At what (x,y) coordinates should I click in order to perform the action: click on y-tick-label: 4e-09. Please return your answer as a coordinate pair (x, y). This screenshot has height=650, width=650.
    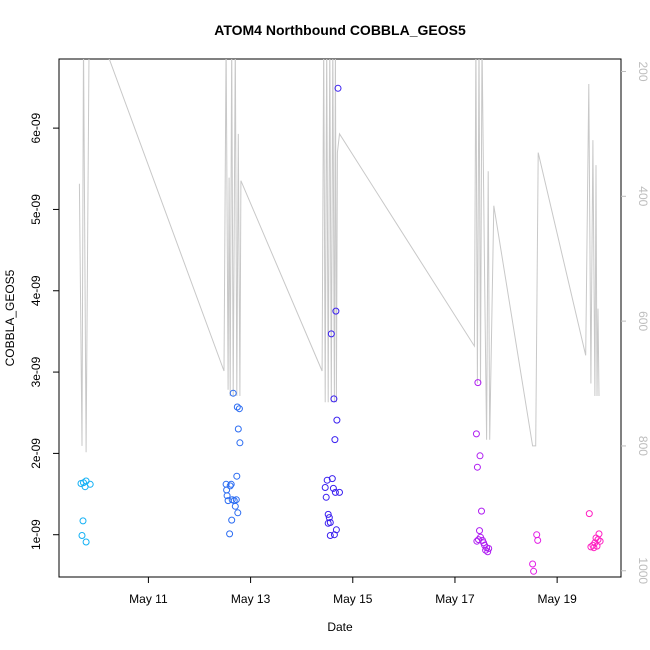
    Looking at the image, I should click on (36, 290).